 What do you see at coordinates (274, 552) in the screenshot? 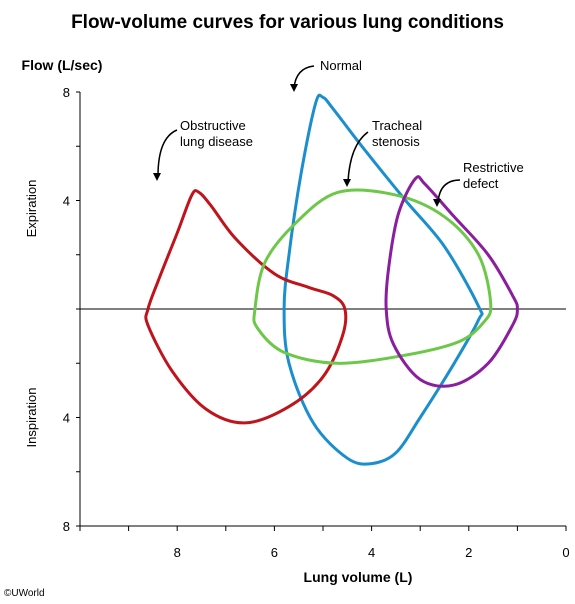
I see `x-tick-label: 6` at bounding box center [274, 552].